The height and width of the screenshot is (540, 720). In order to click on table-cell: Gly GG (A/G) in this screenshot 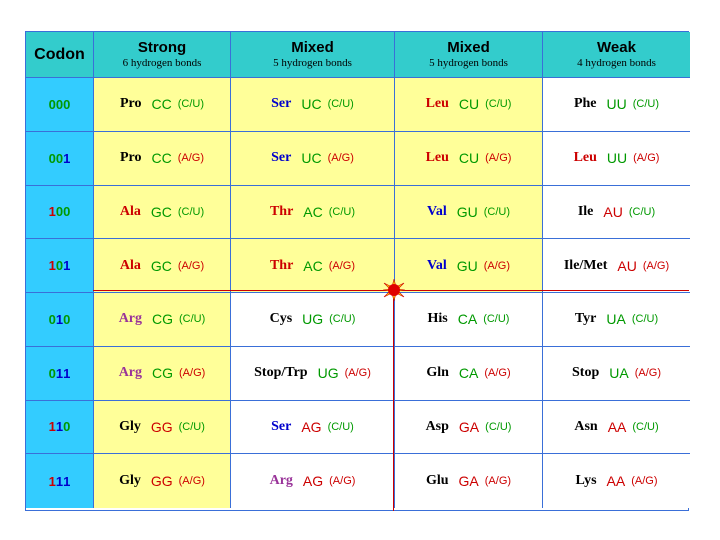, I will do `click(162, 481)`.